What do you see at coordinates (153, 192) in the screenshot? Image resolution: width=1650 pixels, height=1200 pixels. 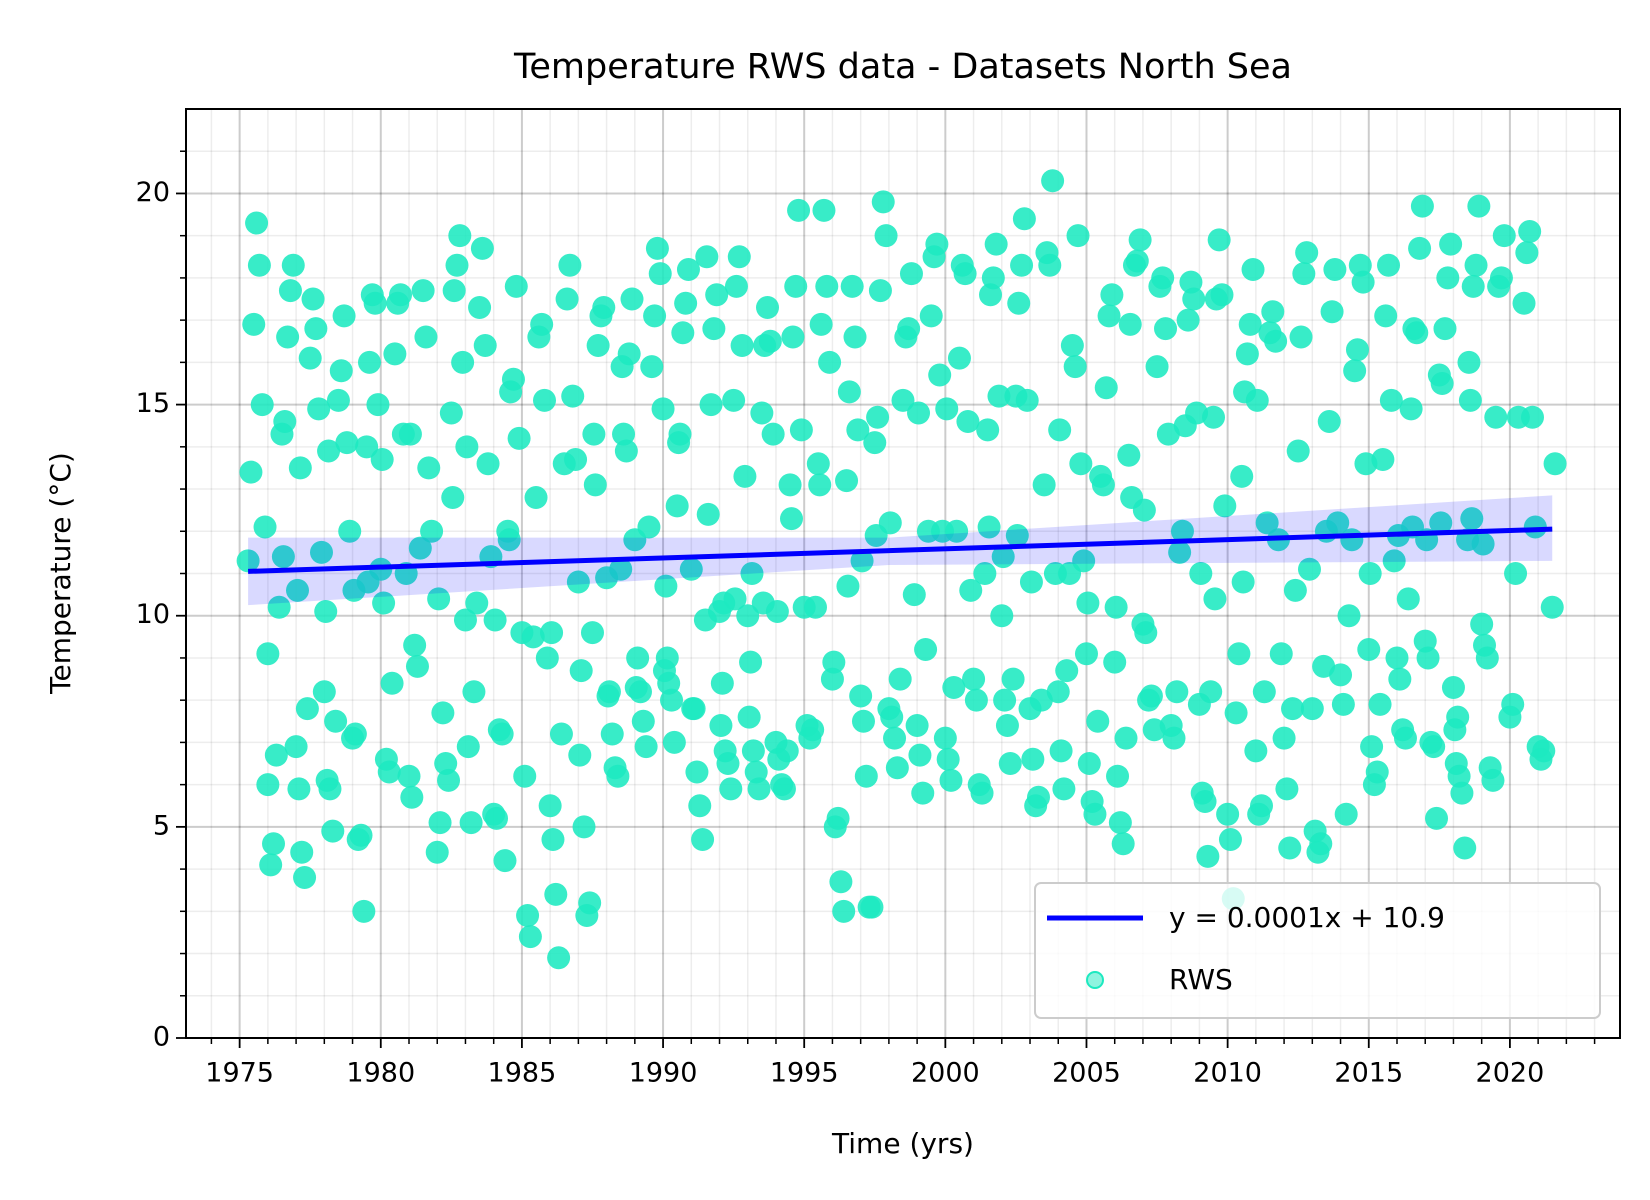 I see `y-tick-label: 20` at bounding box center [153, 192].